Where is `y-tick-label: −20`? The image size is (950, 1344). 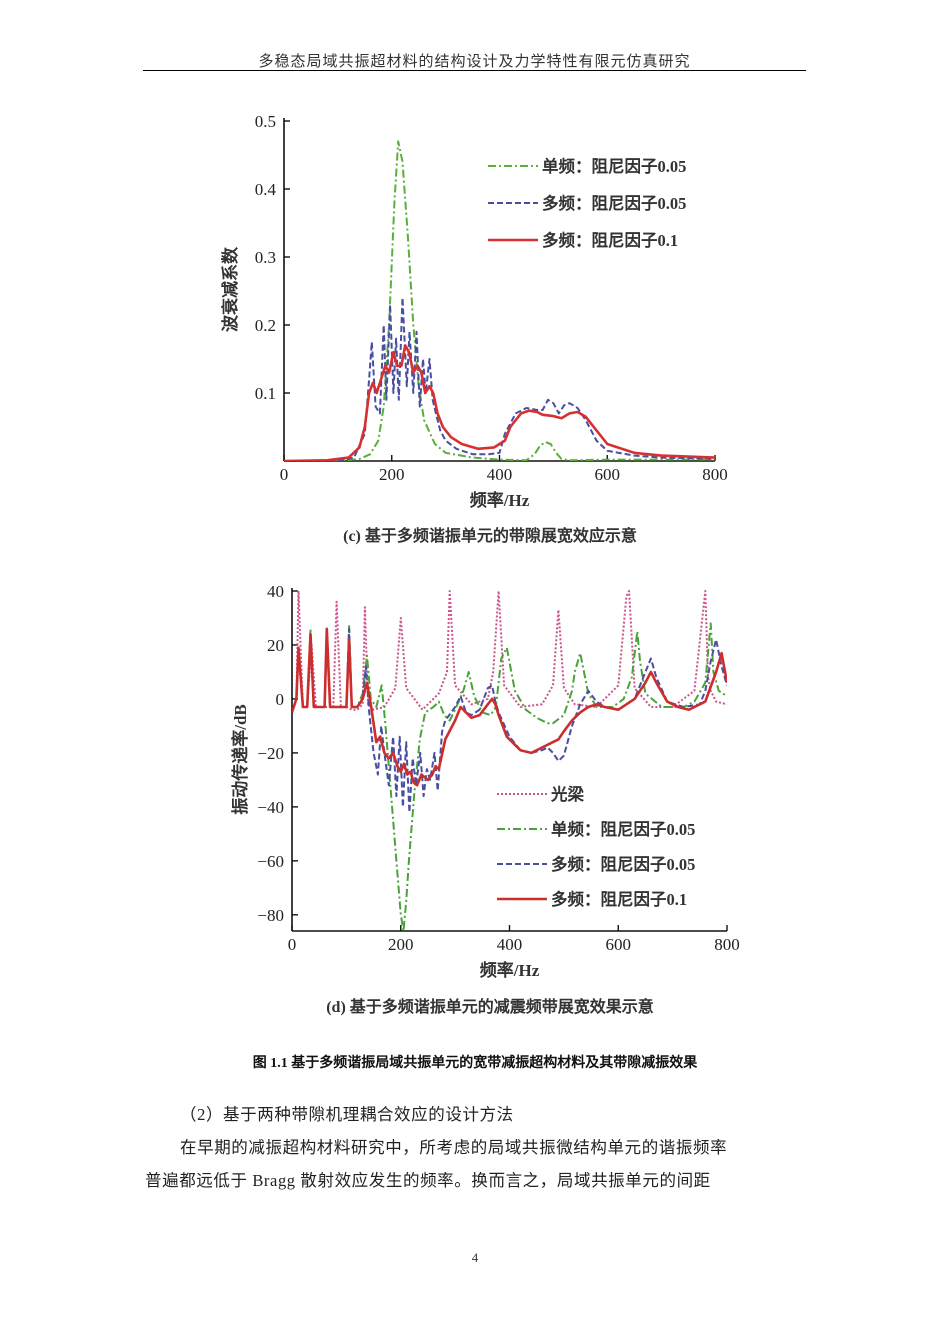 y-tick-label: −20 is located at coordinates (270, 753).